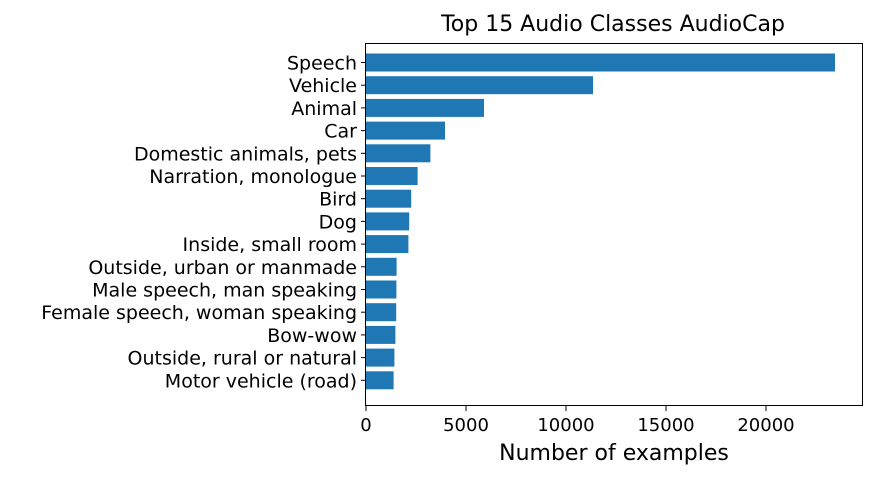 This screenshot has height=481, width=872. I want to click on category-label-2: Animal, so click(324, 109).